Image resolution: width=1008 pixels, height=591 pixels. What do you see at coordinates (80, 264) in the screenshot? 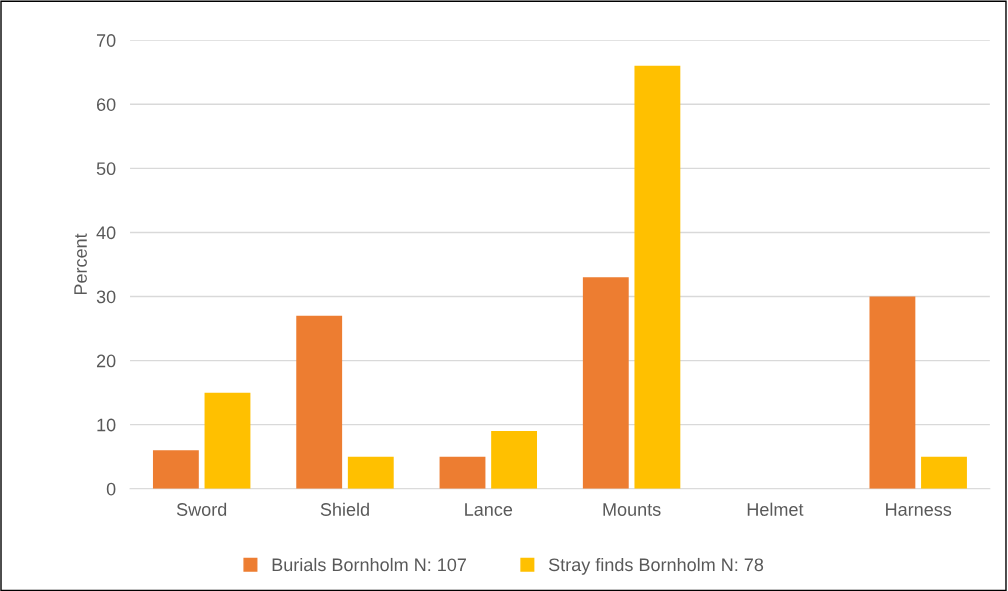
I see `y-axis-title: Percent` at bounding box center [80, 264].